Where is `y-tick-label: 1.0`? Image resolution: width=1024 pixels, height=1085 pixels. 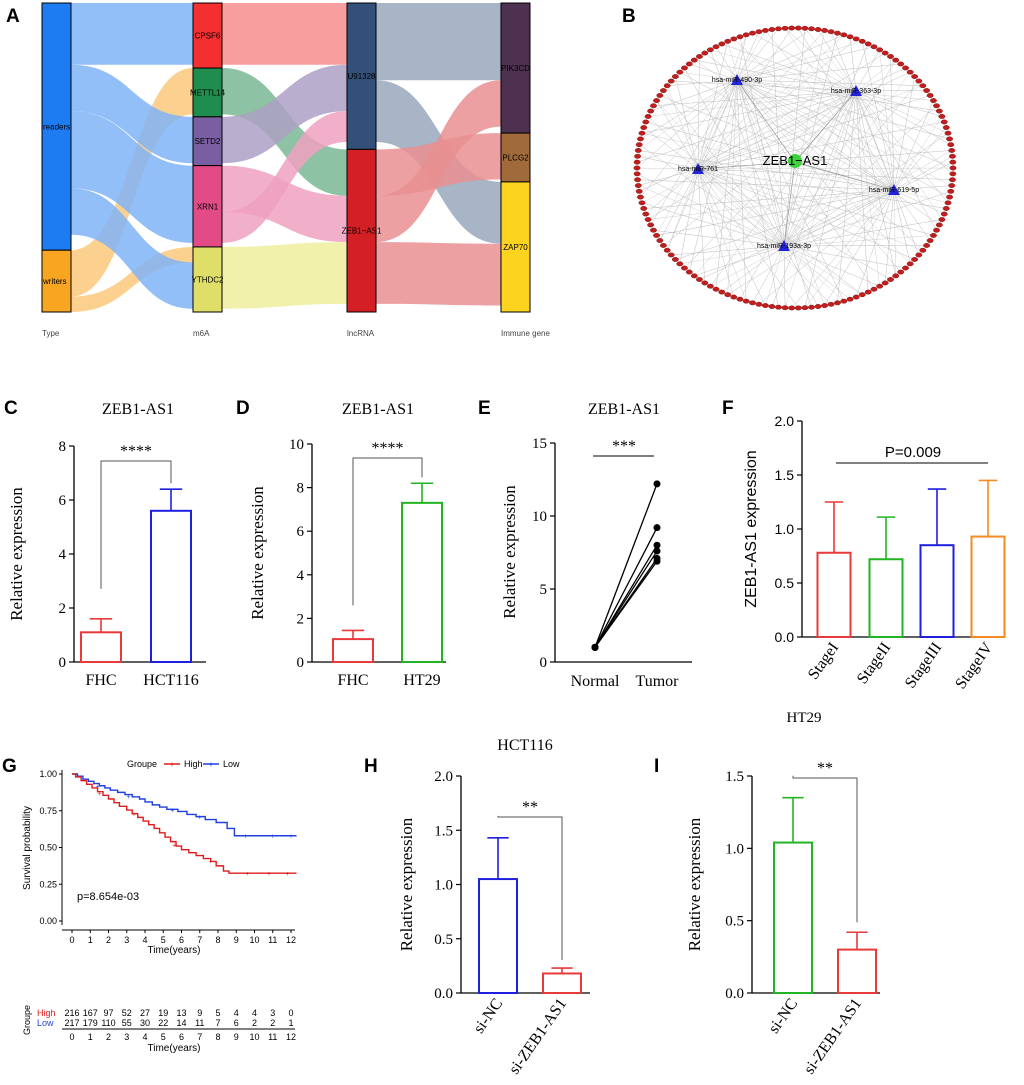
y-tick-label: 1.0 is located at coordinates (785, 529).